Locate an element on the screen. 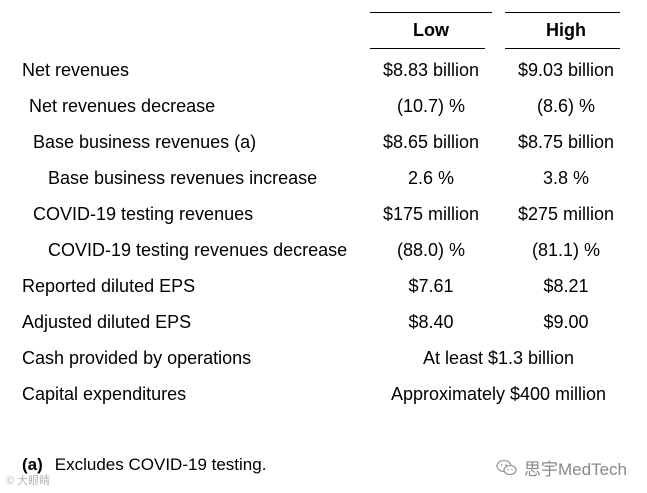 The height and width of the screenshot is (493, 647). header-top-rule-high is located at coordinates (562, 12).